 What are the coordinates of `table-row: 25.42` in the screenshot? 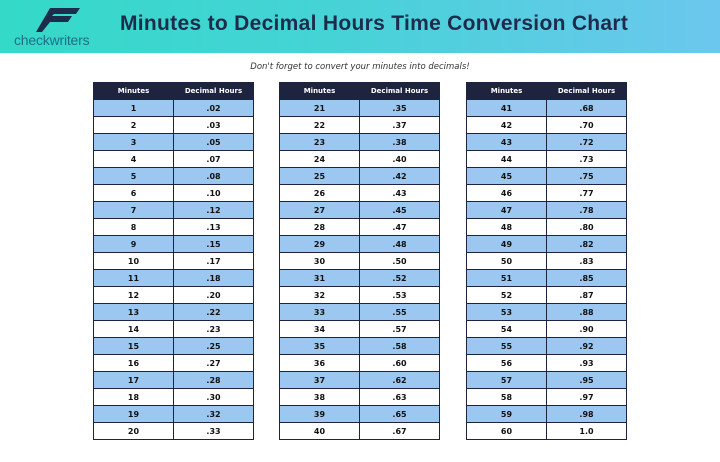 It's located at (359, 176).